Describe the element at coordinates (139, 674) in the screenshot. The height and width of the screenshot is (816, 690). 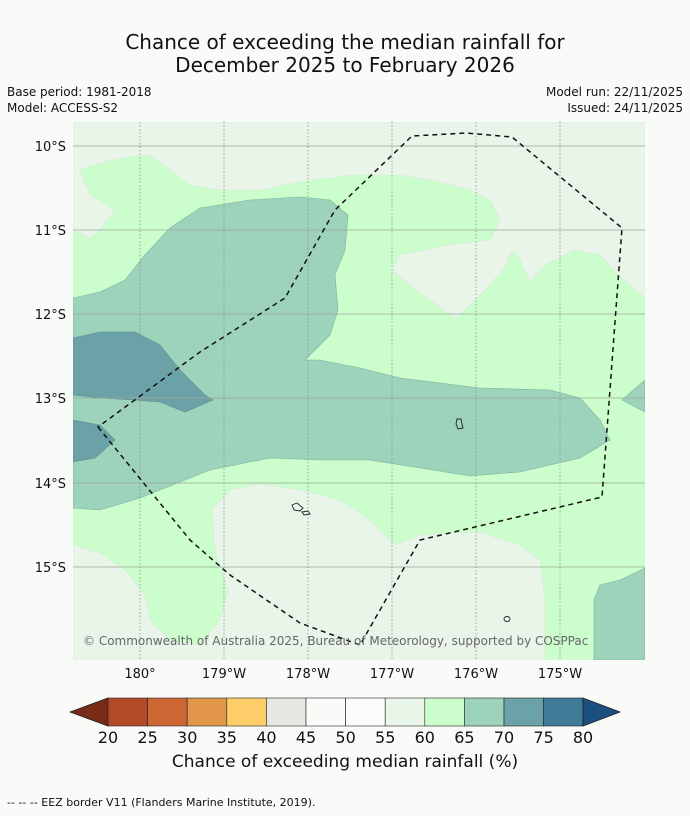
I see `lon-label: 180°` at that location.